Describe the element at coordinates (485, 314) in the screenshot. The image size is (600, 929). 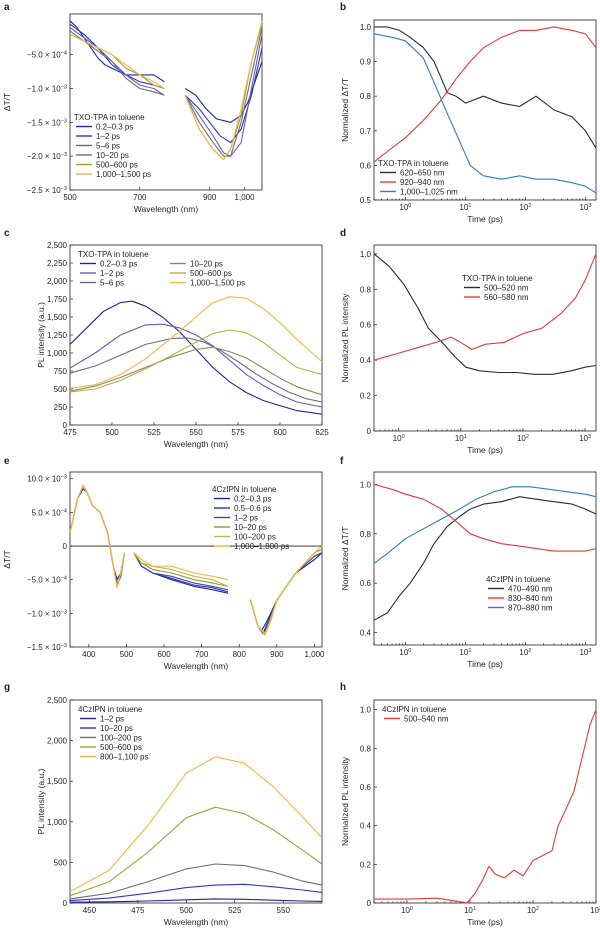
I see `series-line-500-520-nm` at that location.